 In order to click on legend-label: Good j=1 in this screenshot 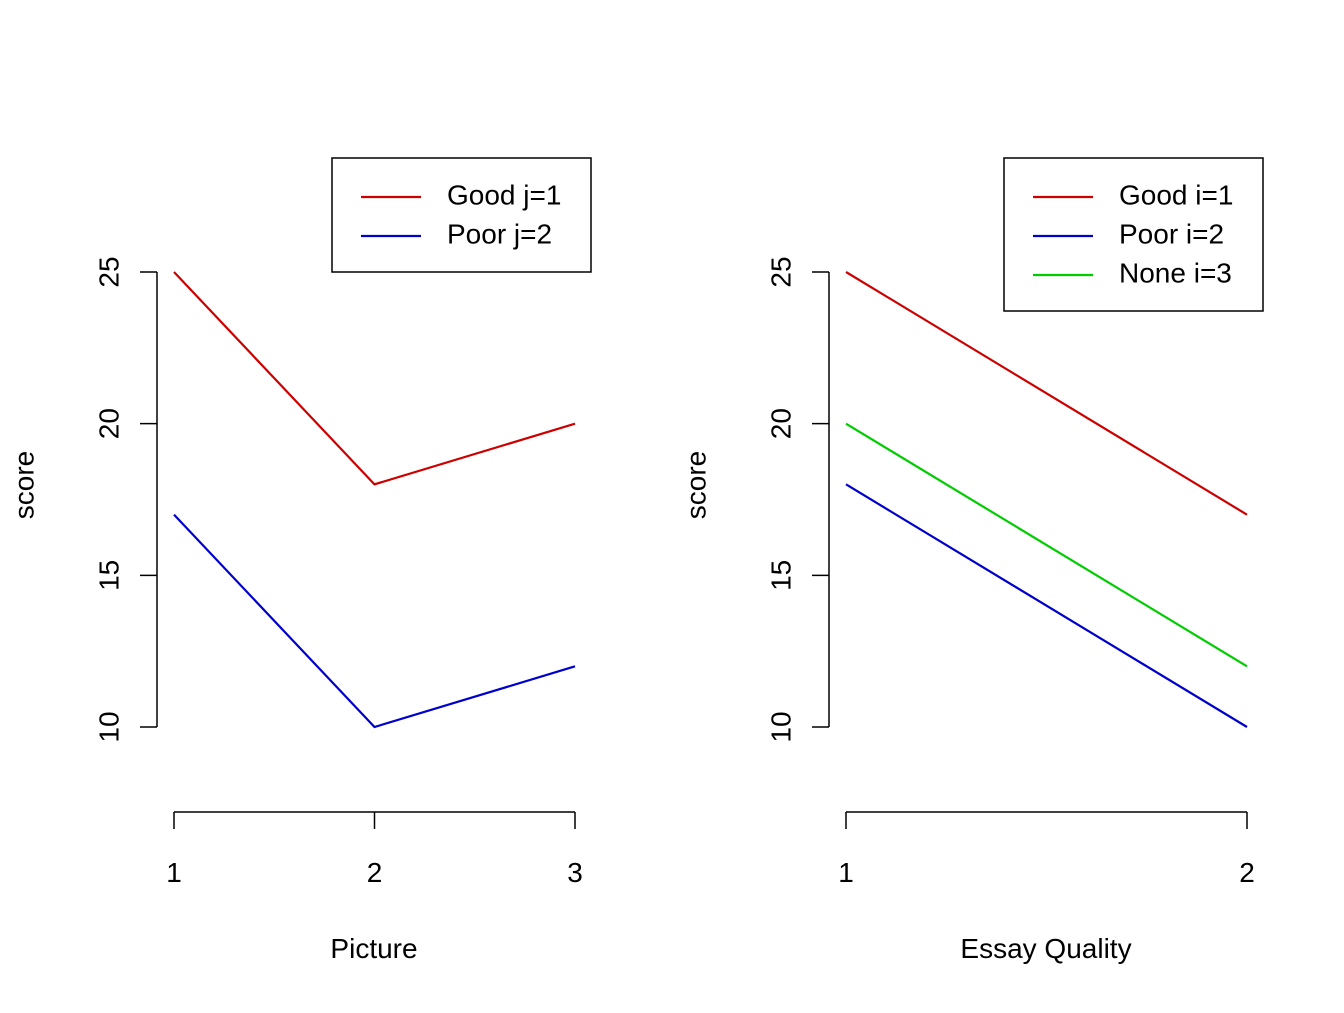, I will do `click(504, 194)`.